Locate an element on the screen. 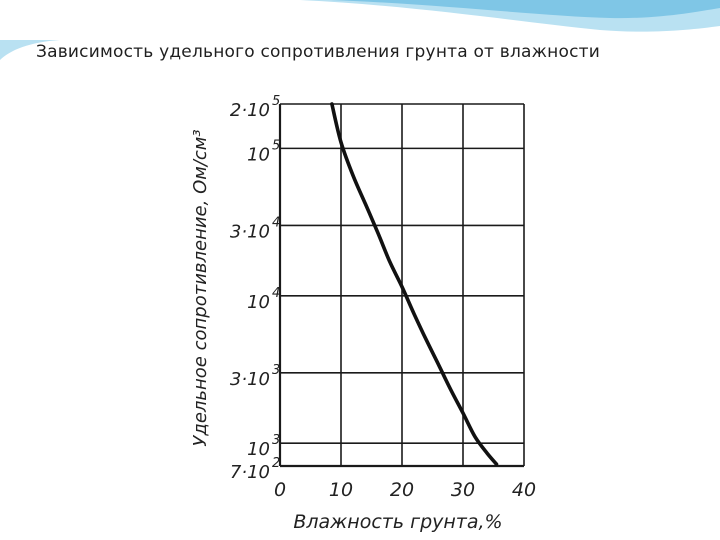 The height and width of the screenshot is (540, 720). x-tick-label: 20 is located at coordinates (402, 490).